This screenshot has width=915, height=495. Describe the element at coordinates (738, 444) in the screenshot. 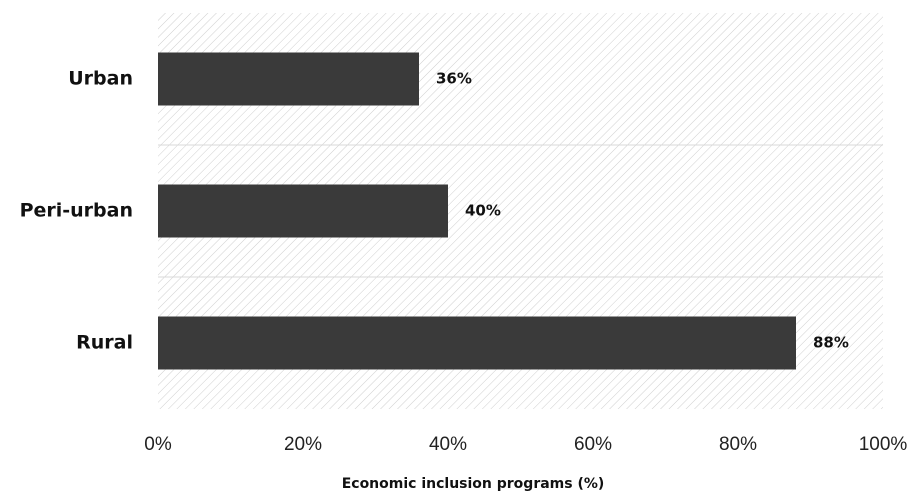

I see `x-tick-label: 80%` at that location.